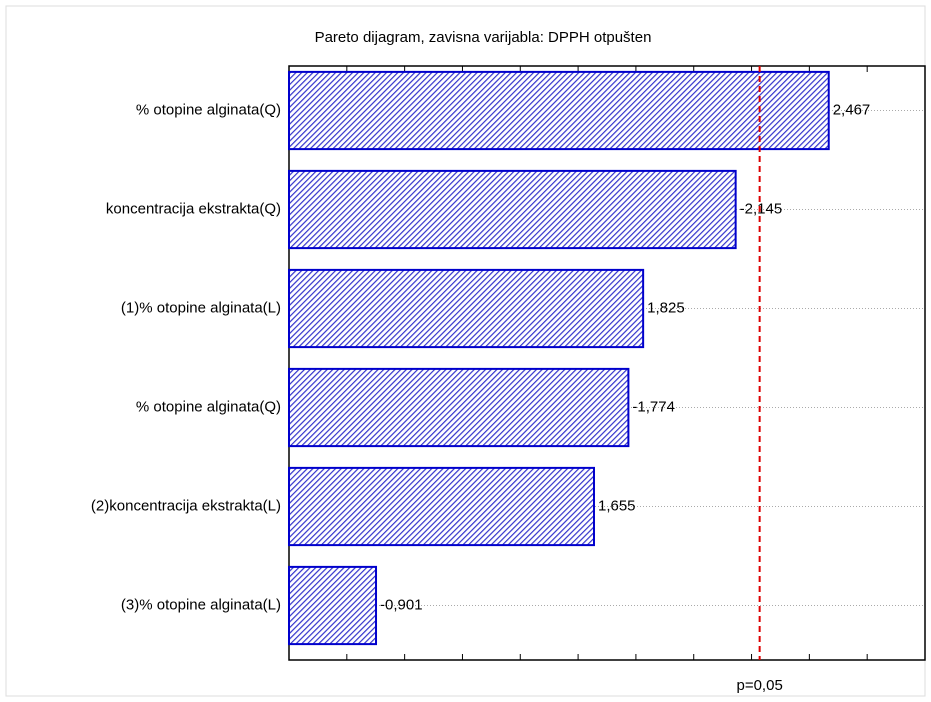 The image size is (931, 702). I want to click on value-label: -1,774, so click(653, 406).